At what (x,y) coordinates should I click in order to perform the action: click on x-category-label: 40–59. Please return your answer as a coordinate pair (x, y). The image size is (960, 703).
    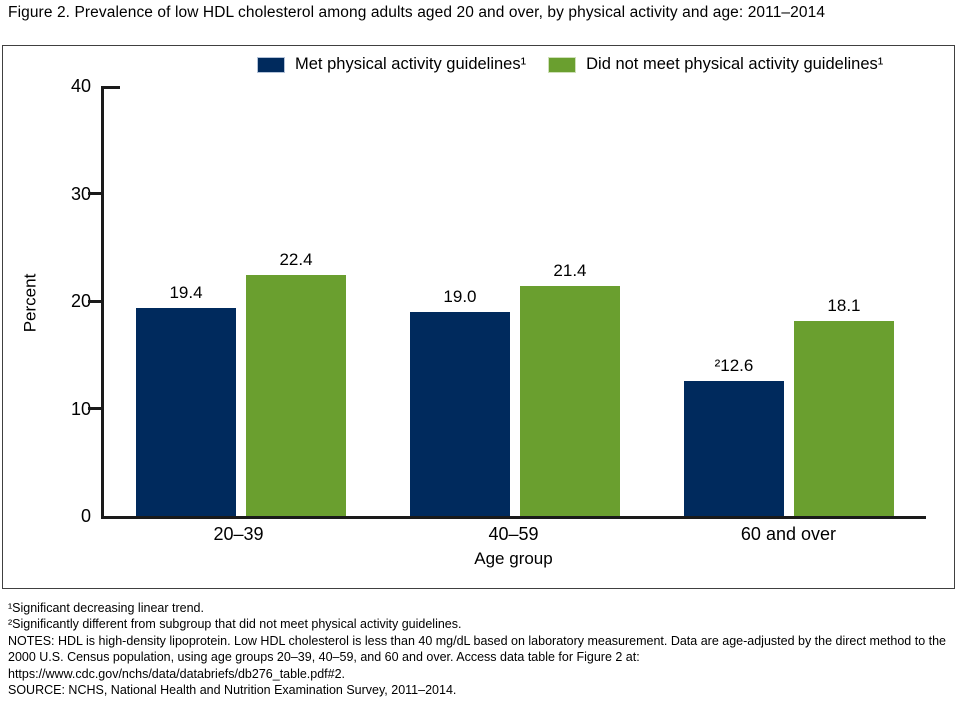
    Looking at the image, I should click on (513, 534).